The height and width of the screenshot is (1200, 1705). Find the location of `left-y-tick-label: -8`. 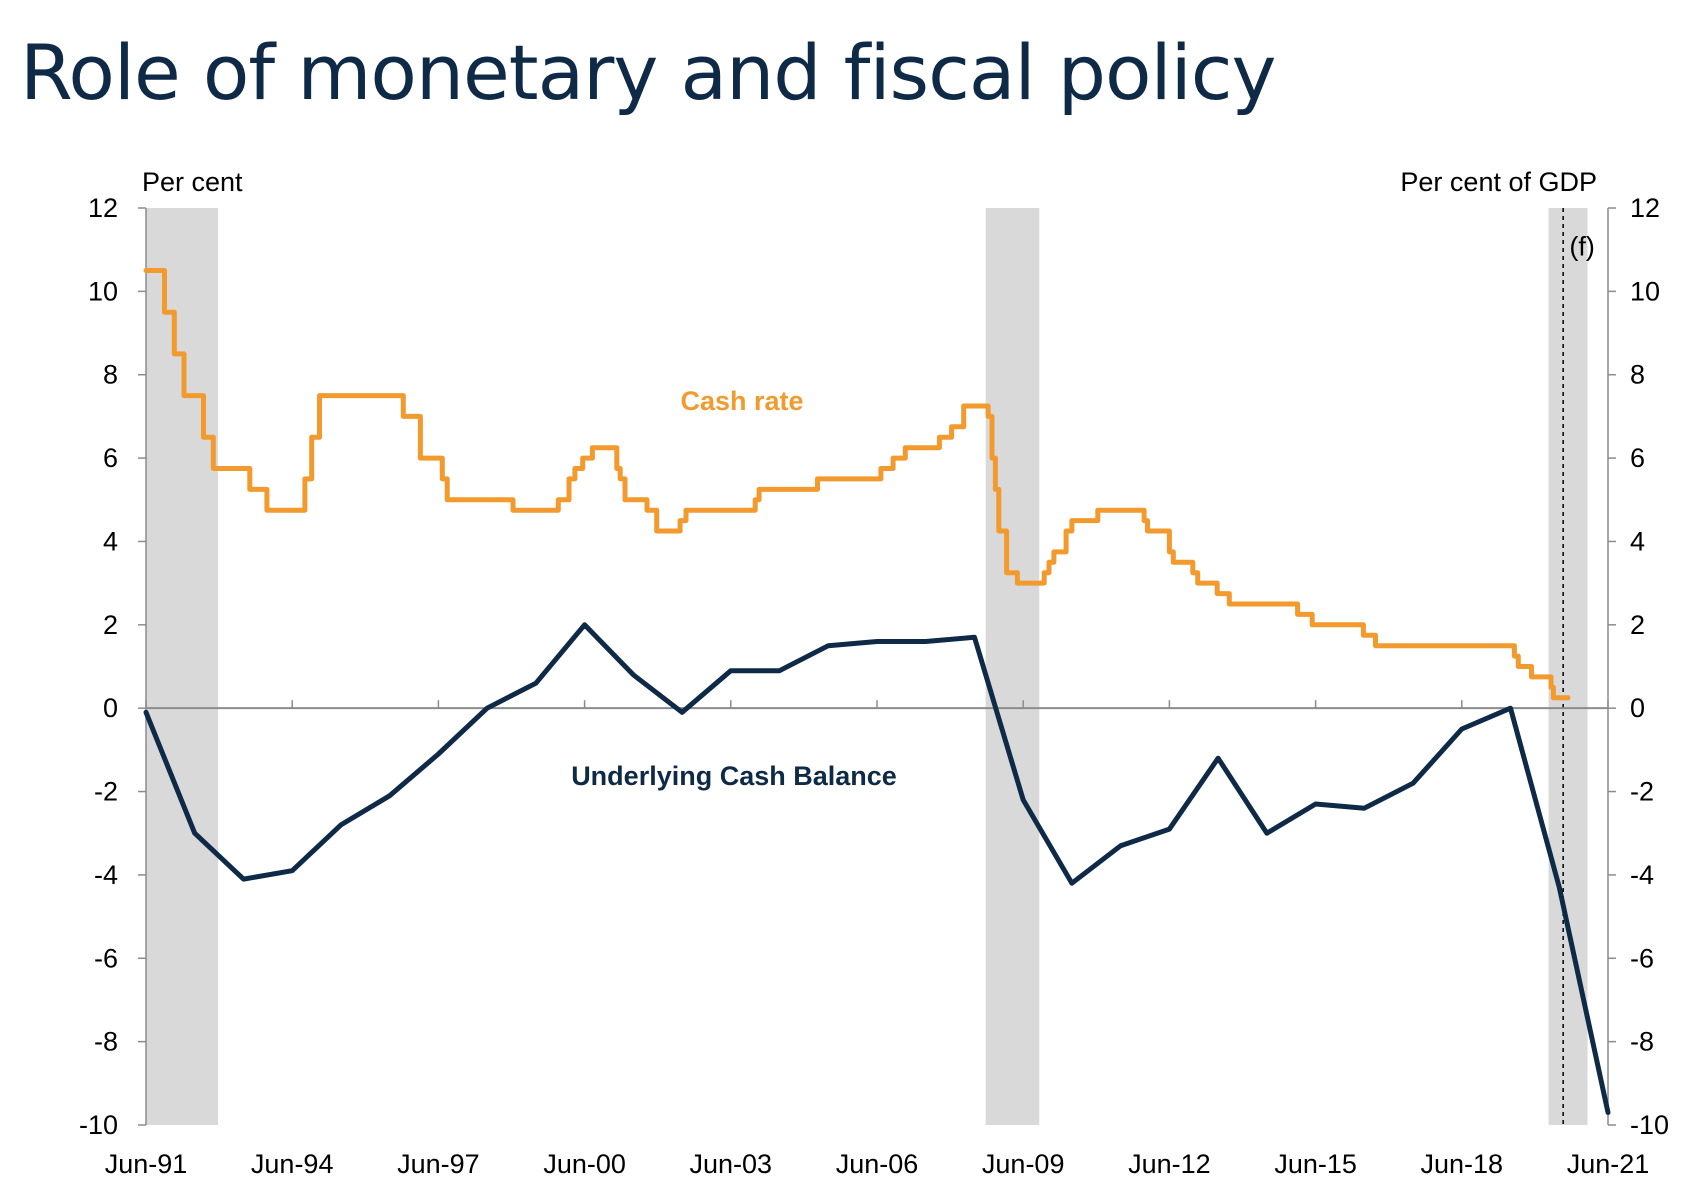

left-y-tick-label: -8 is located at coordinates (106, 1042).